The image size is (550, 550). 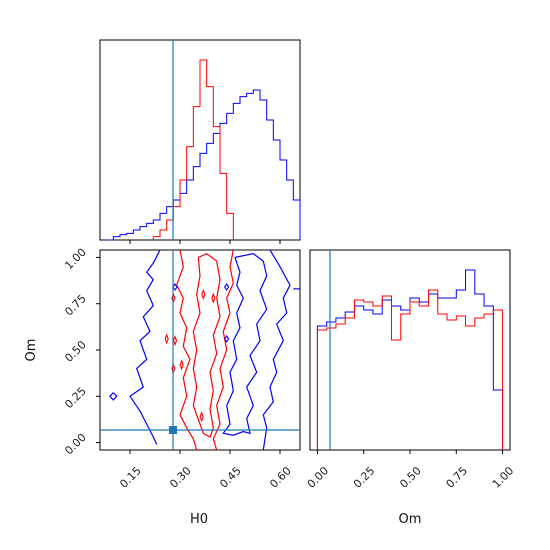 What do you see at coordinates (75, 351) in the screenshot?
I see `contour-ytick-label: 0.50` at bounding box center [75, 351].